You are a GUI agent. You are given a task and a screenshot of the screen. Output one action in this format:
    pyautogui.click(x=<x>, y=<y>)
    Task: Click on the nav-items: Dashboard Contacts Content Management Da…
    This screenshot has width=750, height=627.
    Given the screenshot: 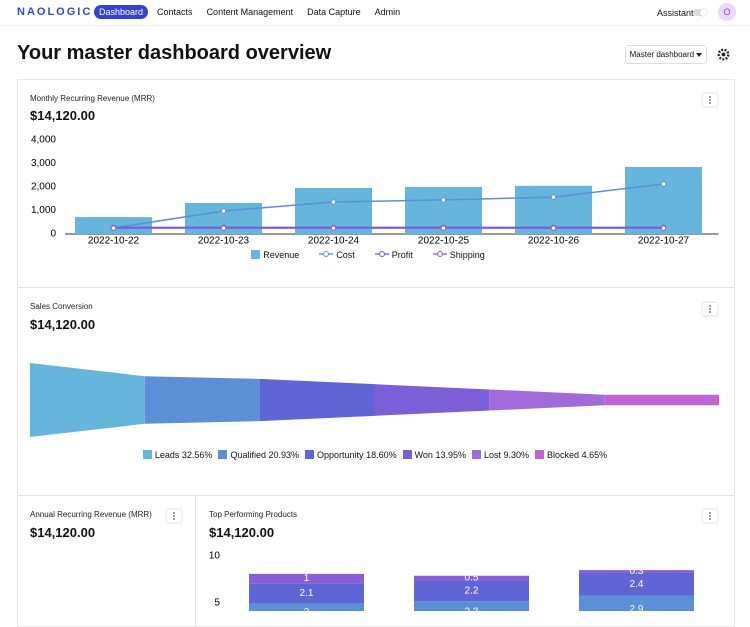 What is the action you would take?
    pyautogui.click(x=249, y=12)
    